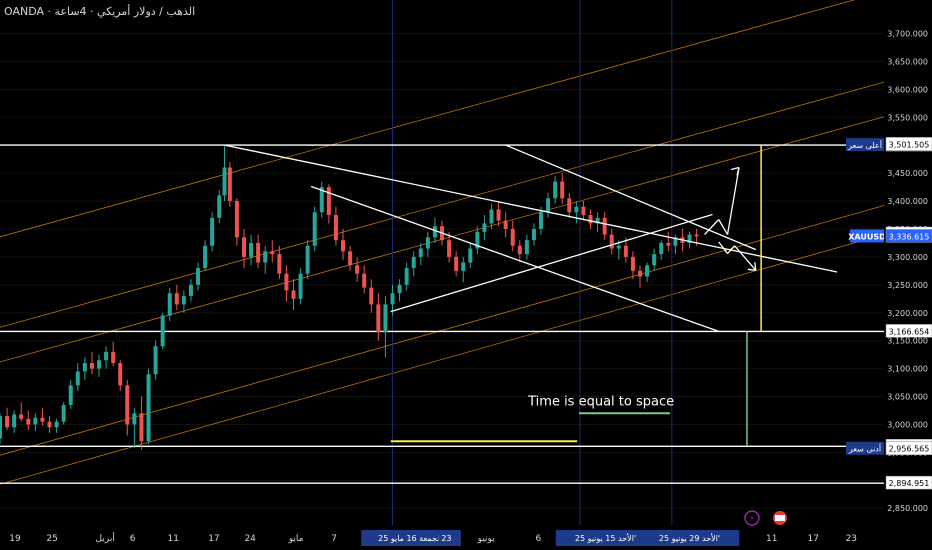 The height and width of the screenshot is (550, 932). I want to click on price-tick-label: 3,450.000, so click(907, 173).